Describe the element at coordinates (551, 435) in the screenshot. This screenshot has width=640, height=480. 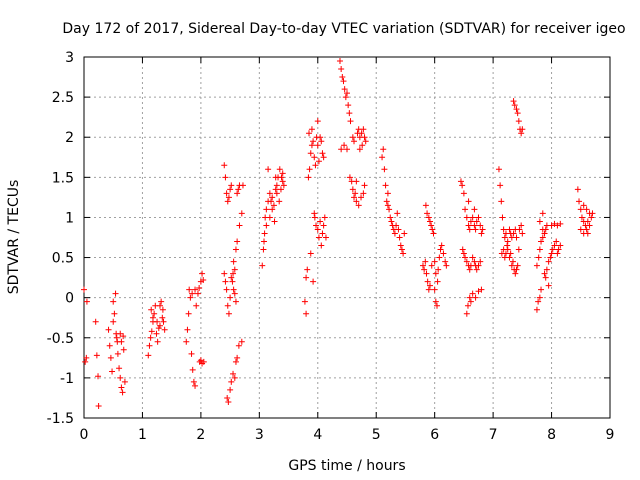
I see `x-tick-label: 8` at that location.